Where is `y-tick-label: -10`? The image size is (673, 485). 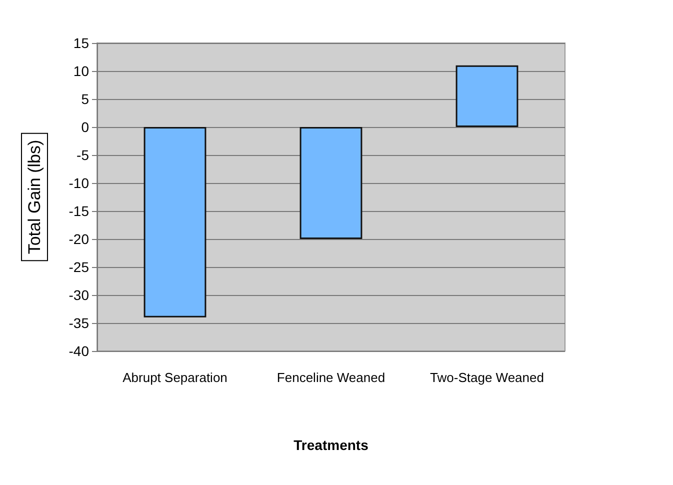 y-tick-label: -10 is located at coordinates (79, 183).